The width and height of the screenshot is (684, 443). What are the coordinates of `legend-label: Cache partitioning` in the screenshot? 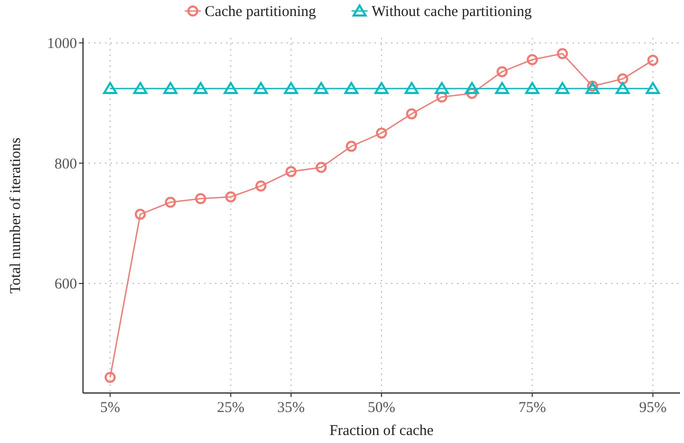 It's located at (260, 12).